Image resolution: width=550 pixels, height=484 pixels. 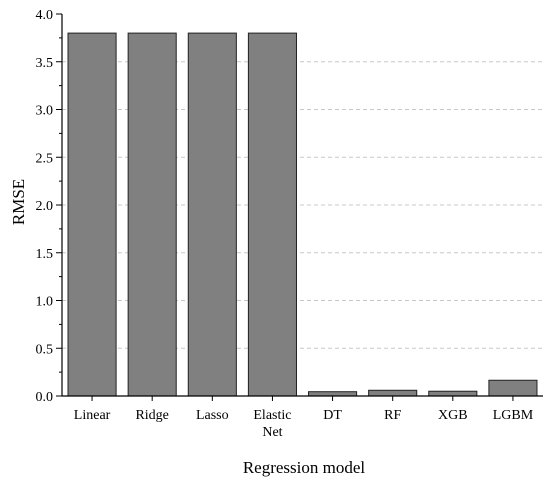 I want to click on y-axis-title: RMSE, so click(x=18, y=202).